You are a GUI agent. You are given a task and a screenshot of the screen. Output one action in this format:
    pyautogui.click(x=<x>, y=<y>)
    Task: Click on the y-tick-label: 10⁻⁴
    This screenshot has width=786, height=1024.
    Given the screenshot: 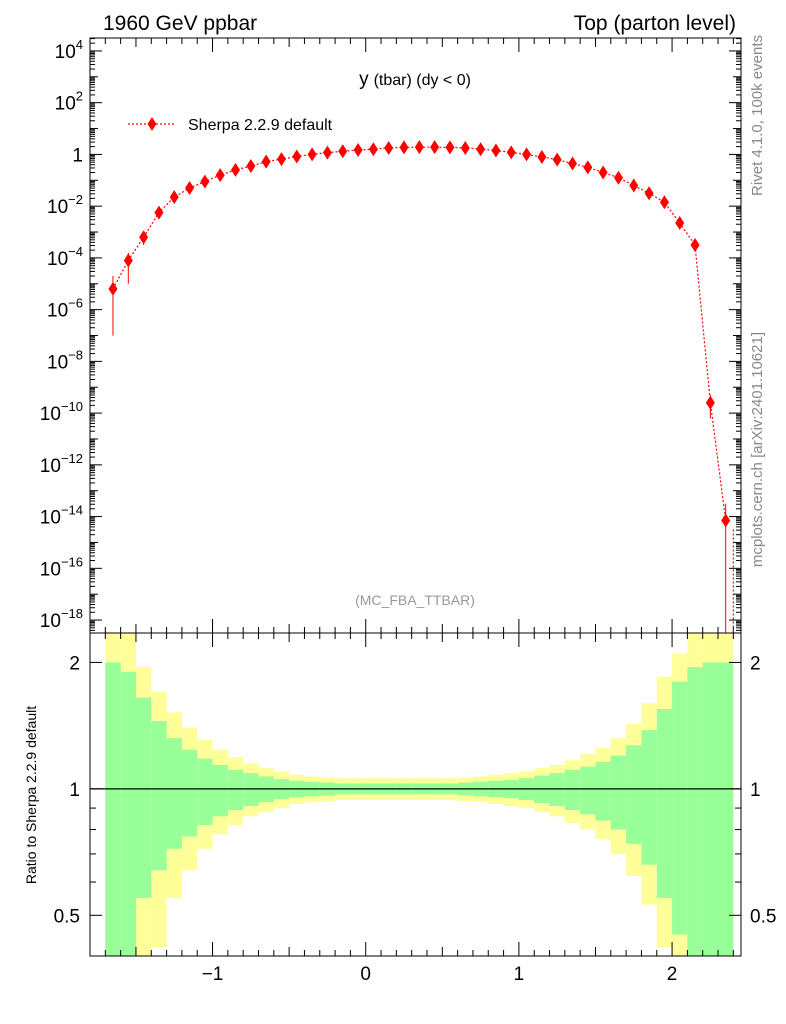 What is the action you would take?
    pyautogui.click(x=65, y=257)
    